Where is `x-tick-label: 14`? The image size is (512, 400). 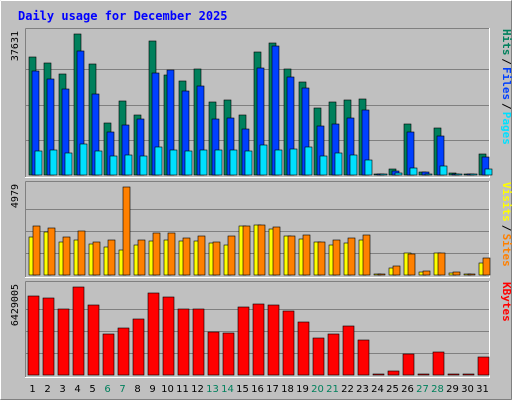 x-tick-label: 14 is located at coordinates (227, 389).